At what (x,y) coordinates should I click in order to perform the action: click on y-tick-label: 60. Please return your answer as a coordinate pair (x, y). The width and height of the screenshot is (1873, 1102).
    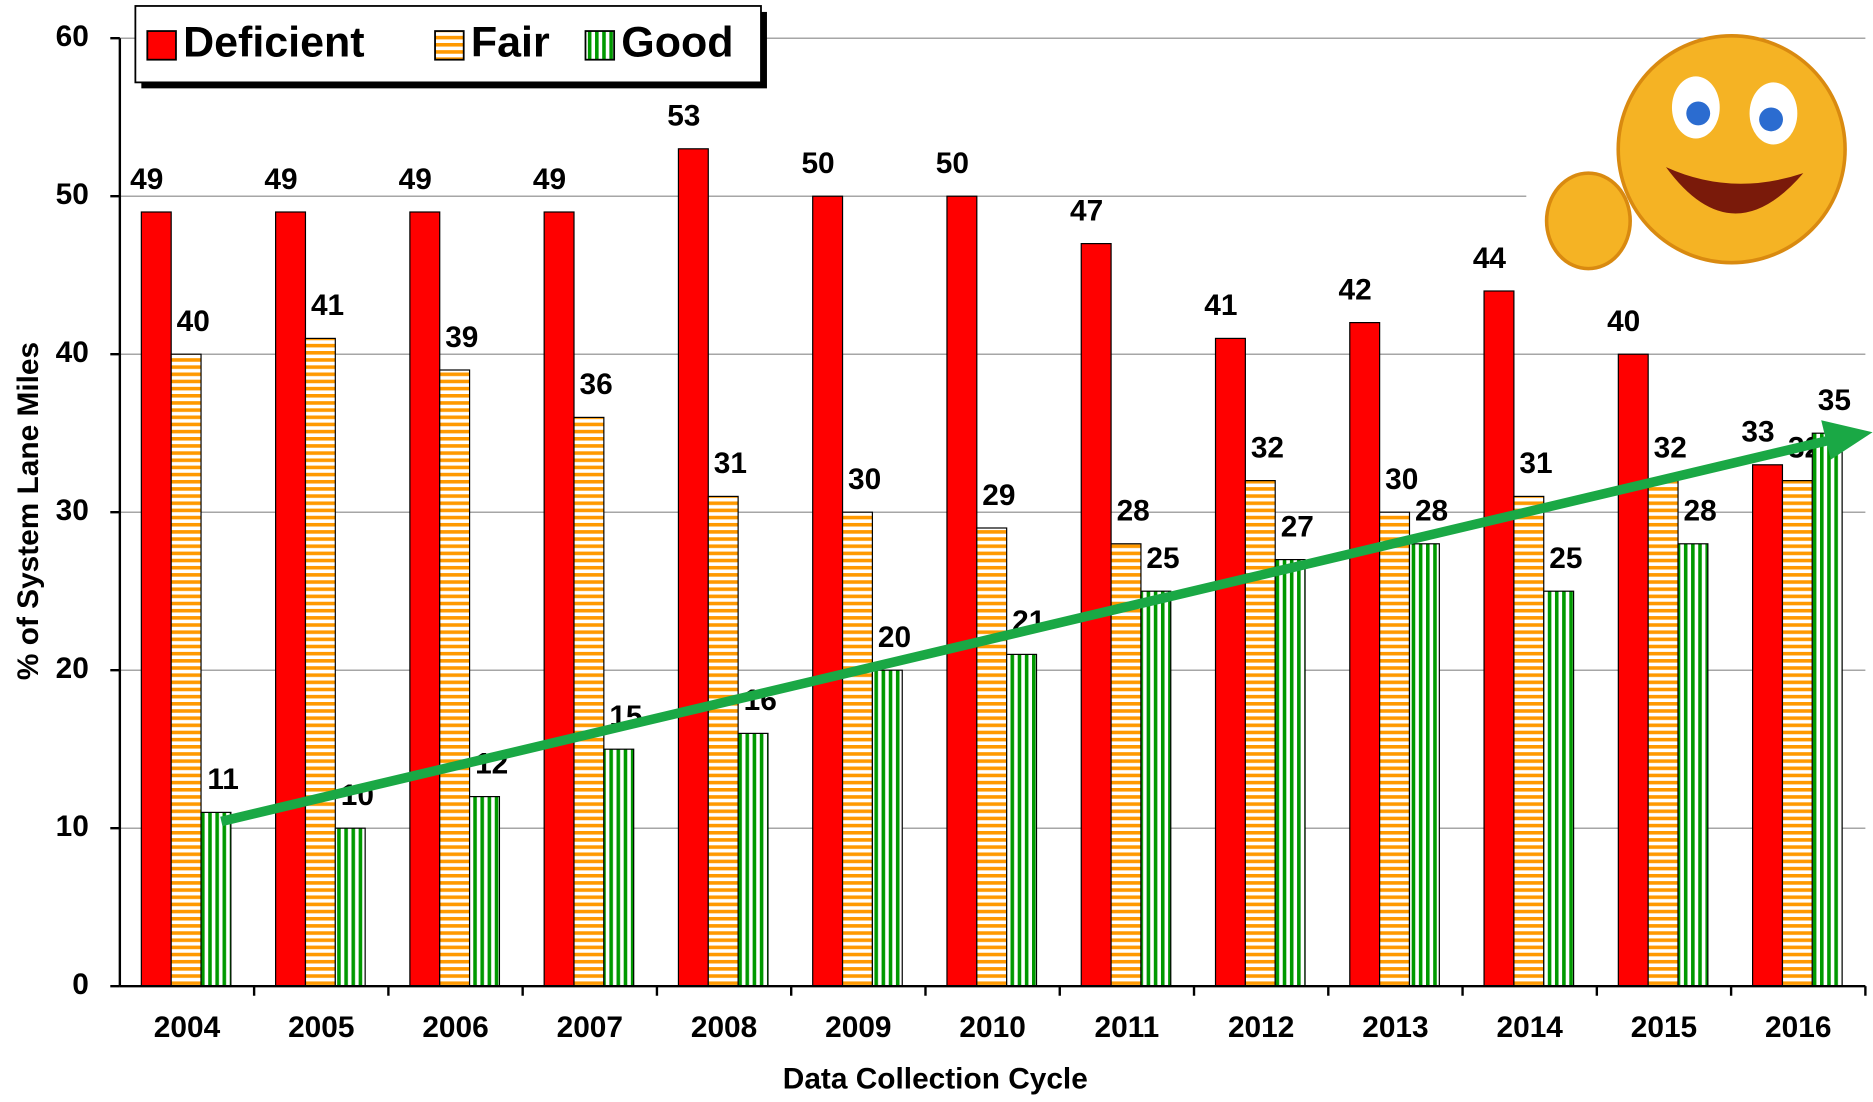
    Looking at the image, I should click on (72, 36).